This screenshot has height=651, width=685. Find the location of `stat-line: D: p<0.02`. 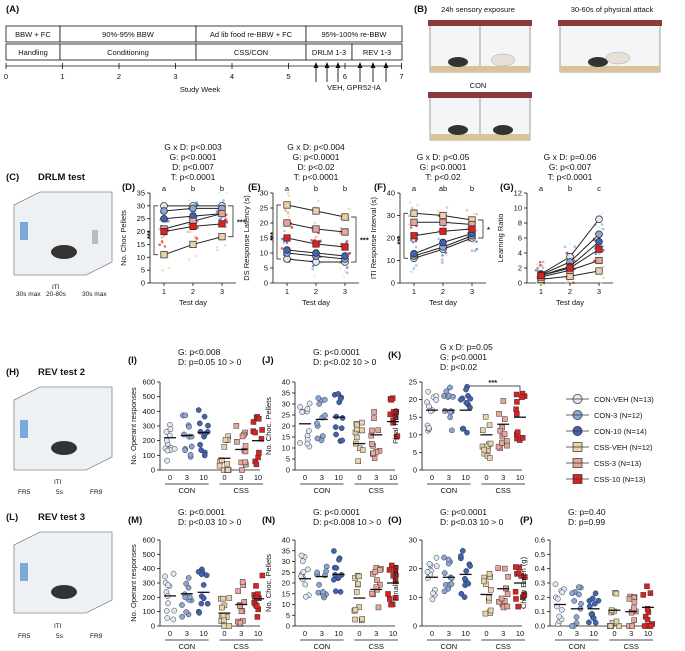

stat-line: D: p<0.02 is located at coordinates (315, 167).